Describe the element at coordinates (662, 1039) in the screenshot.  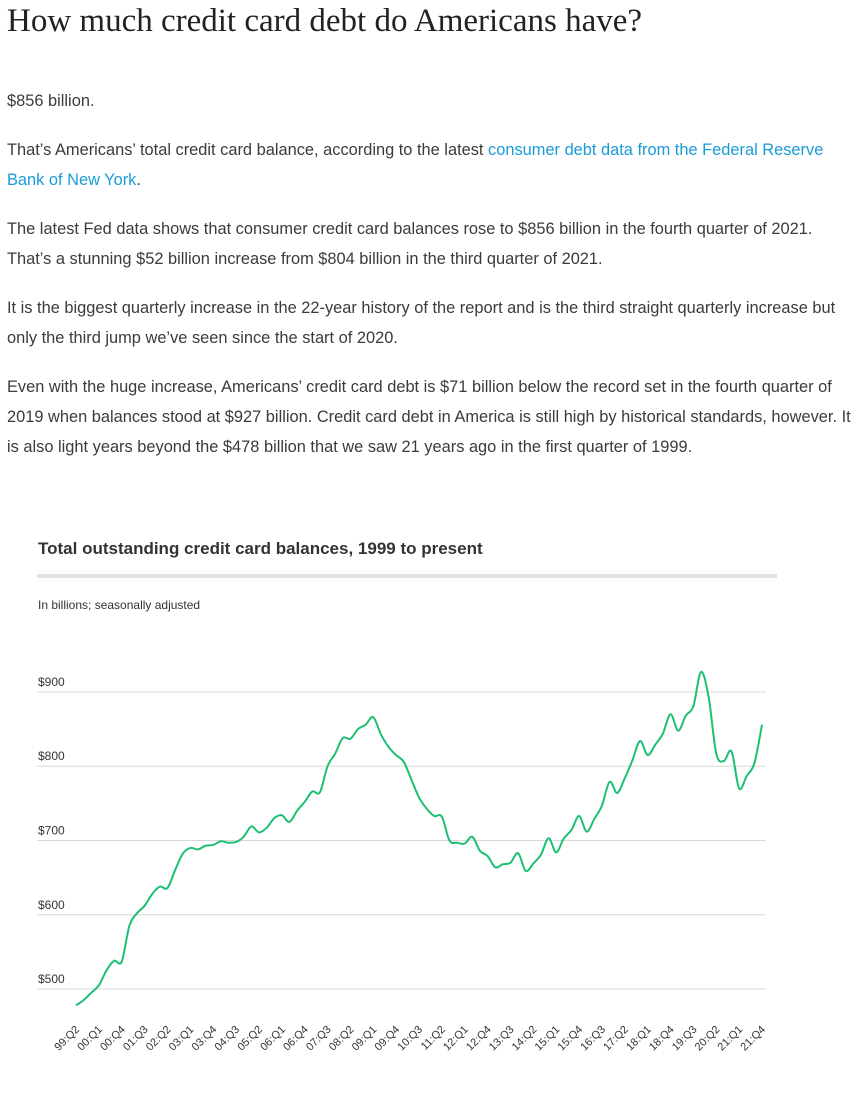
I see `x-tick-label: 18:Q4` at that location.